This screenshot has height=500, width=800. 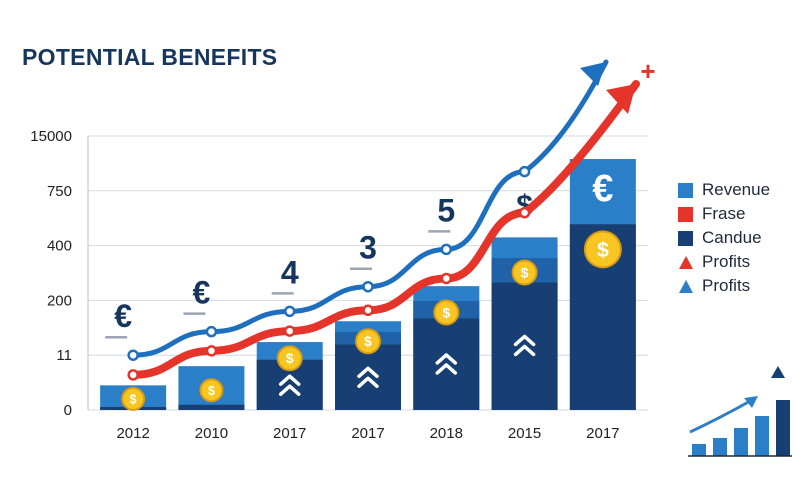 What do you see at coordinates (602, 189) in the screenshot?
I see `bar-label: €` at bounding box center [602, 189].